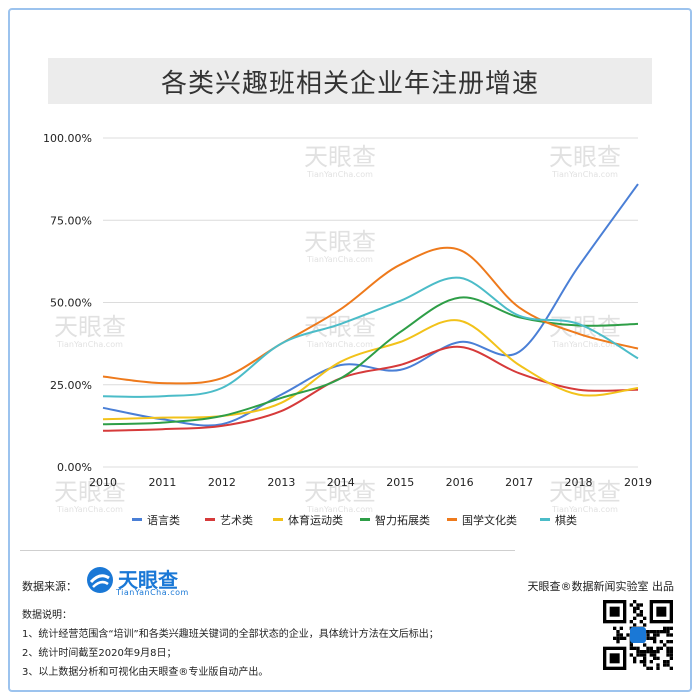  What do you see at coordinates (49, 586) in the screenshot?
I see `source-label: 数据来源：` at bounding box center [49, 586].